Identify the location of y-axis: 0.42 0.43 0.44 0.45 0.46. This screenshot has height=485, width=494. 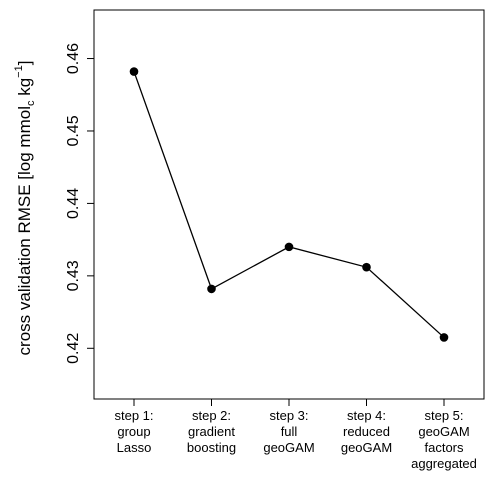
(79, 203).